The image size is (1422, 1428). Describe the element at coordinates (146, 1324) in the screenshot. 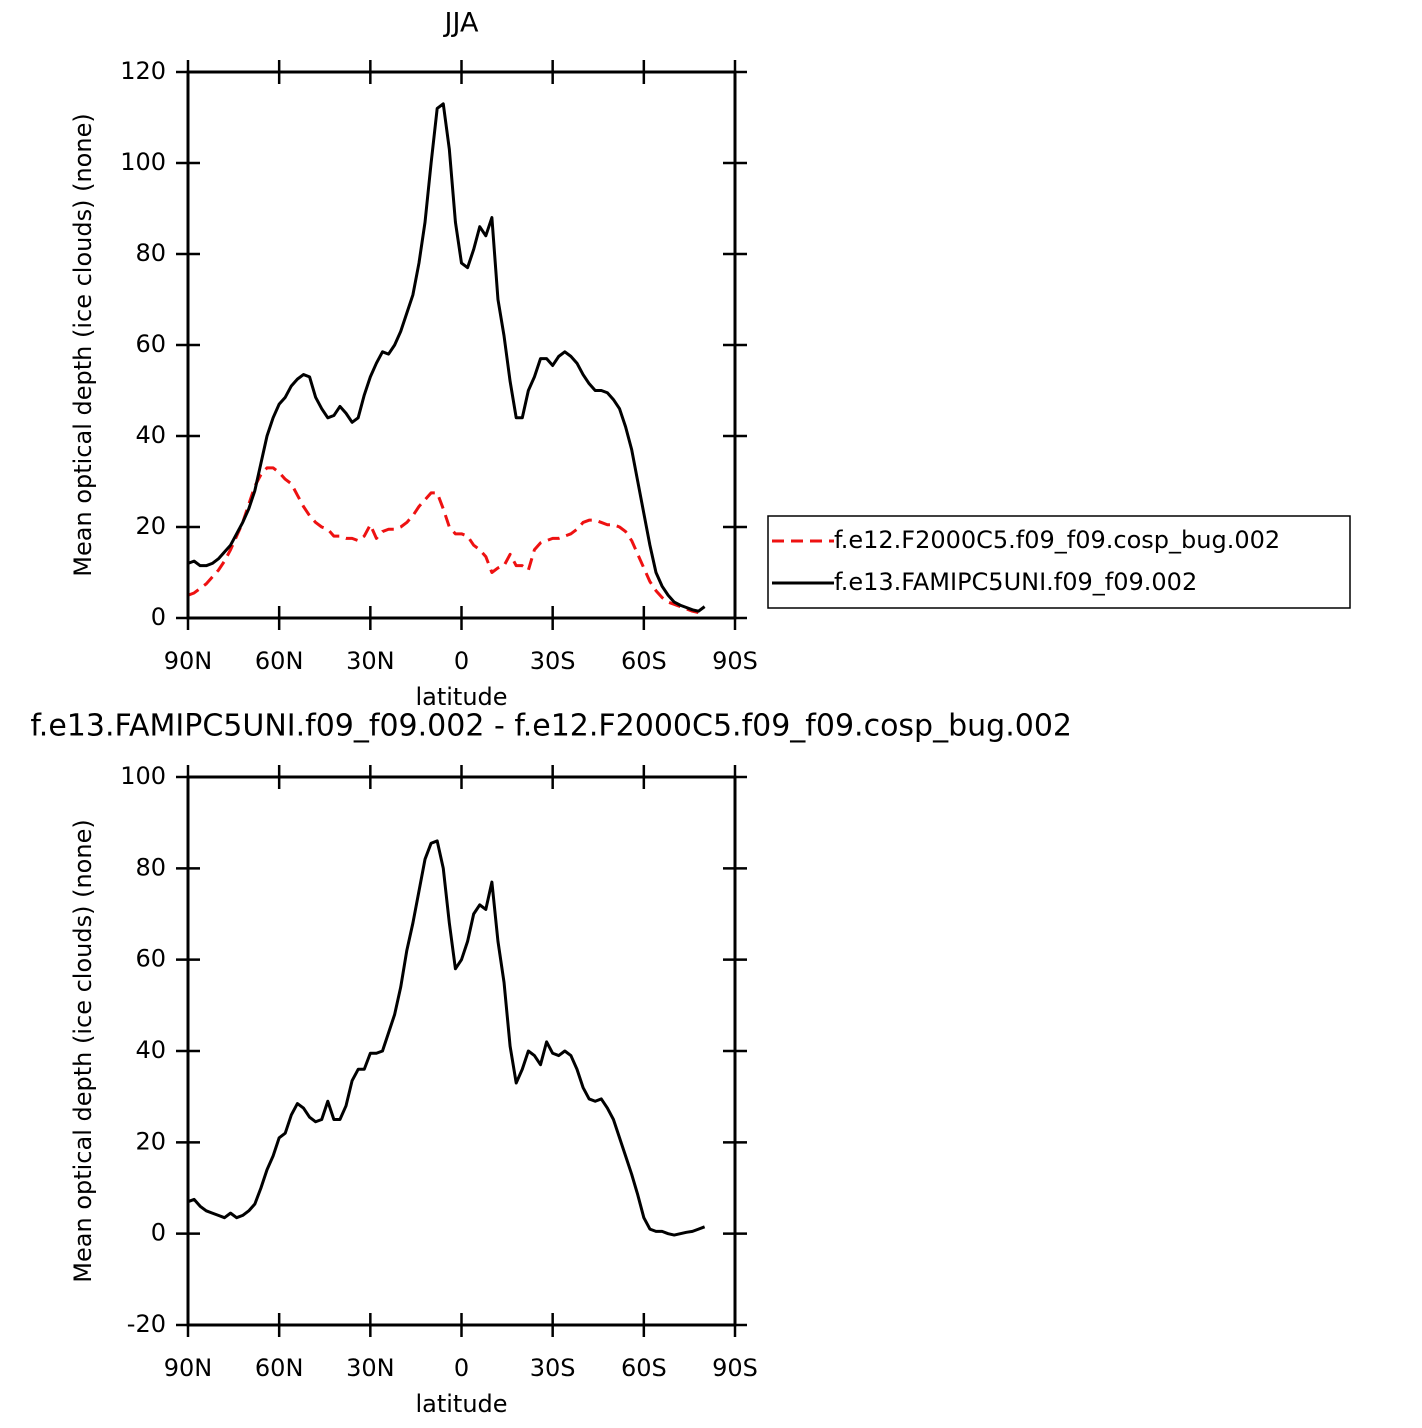

I see `y-tick-label: -20` at that location.